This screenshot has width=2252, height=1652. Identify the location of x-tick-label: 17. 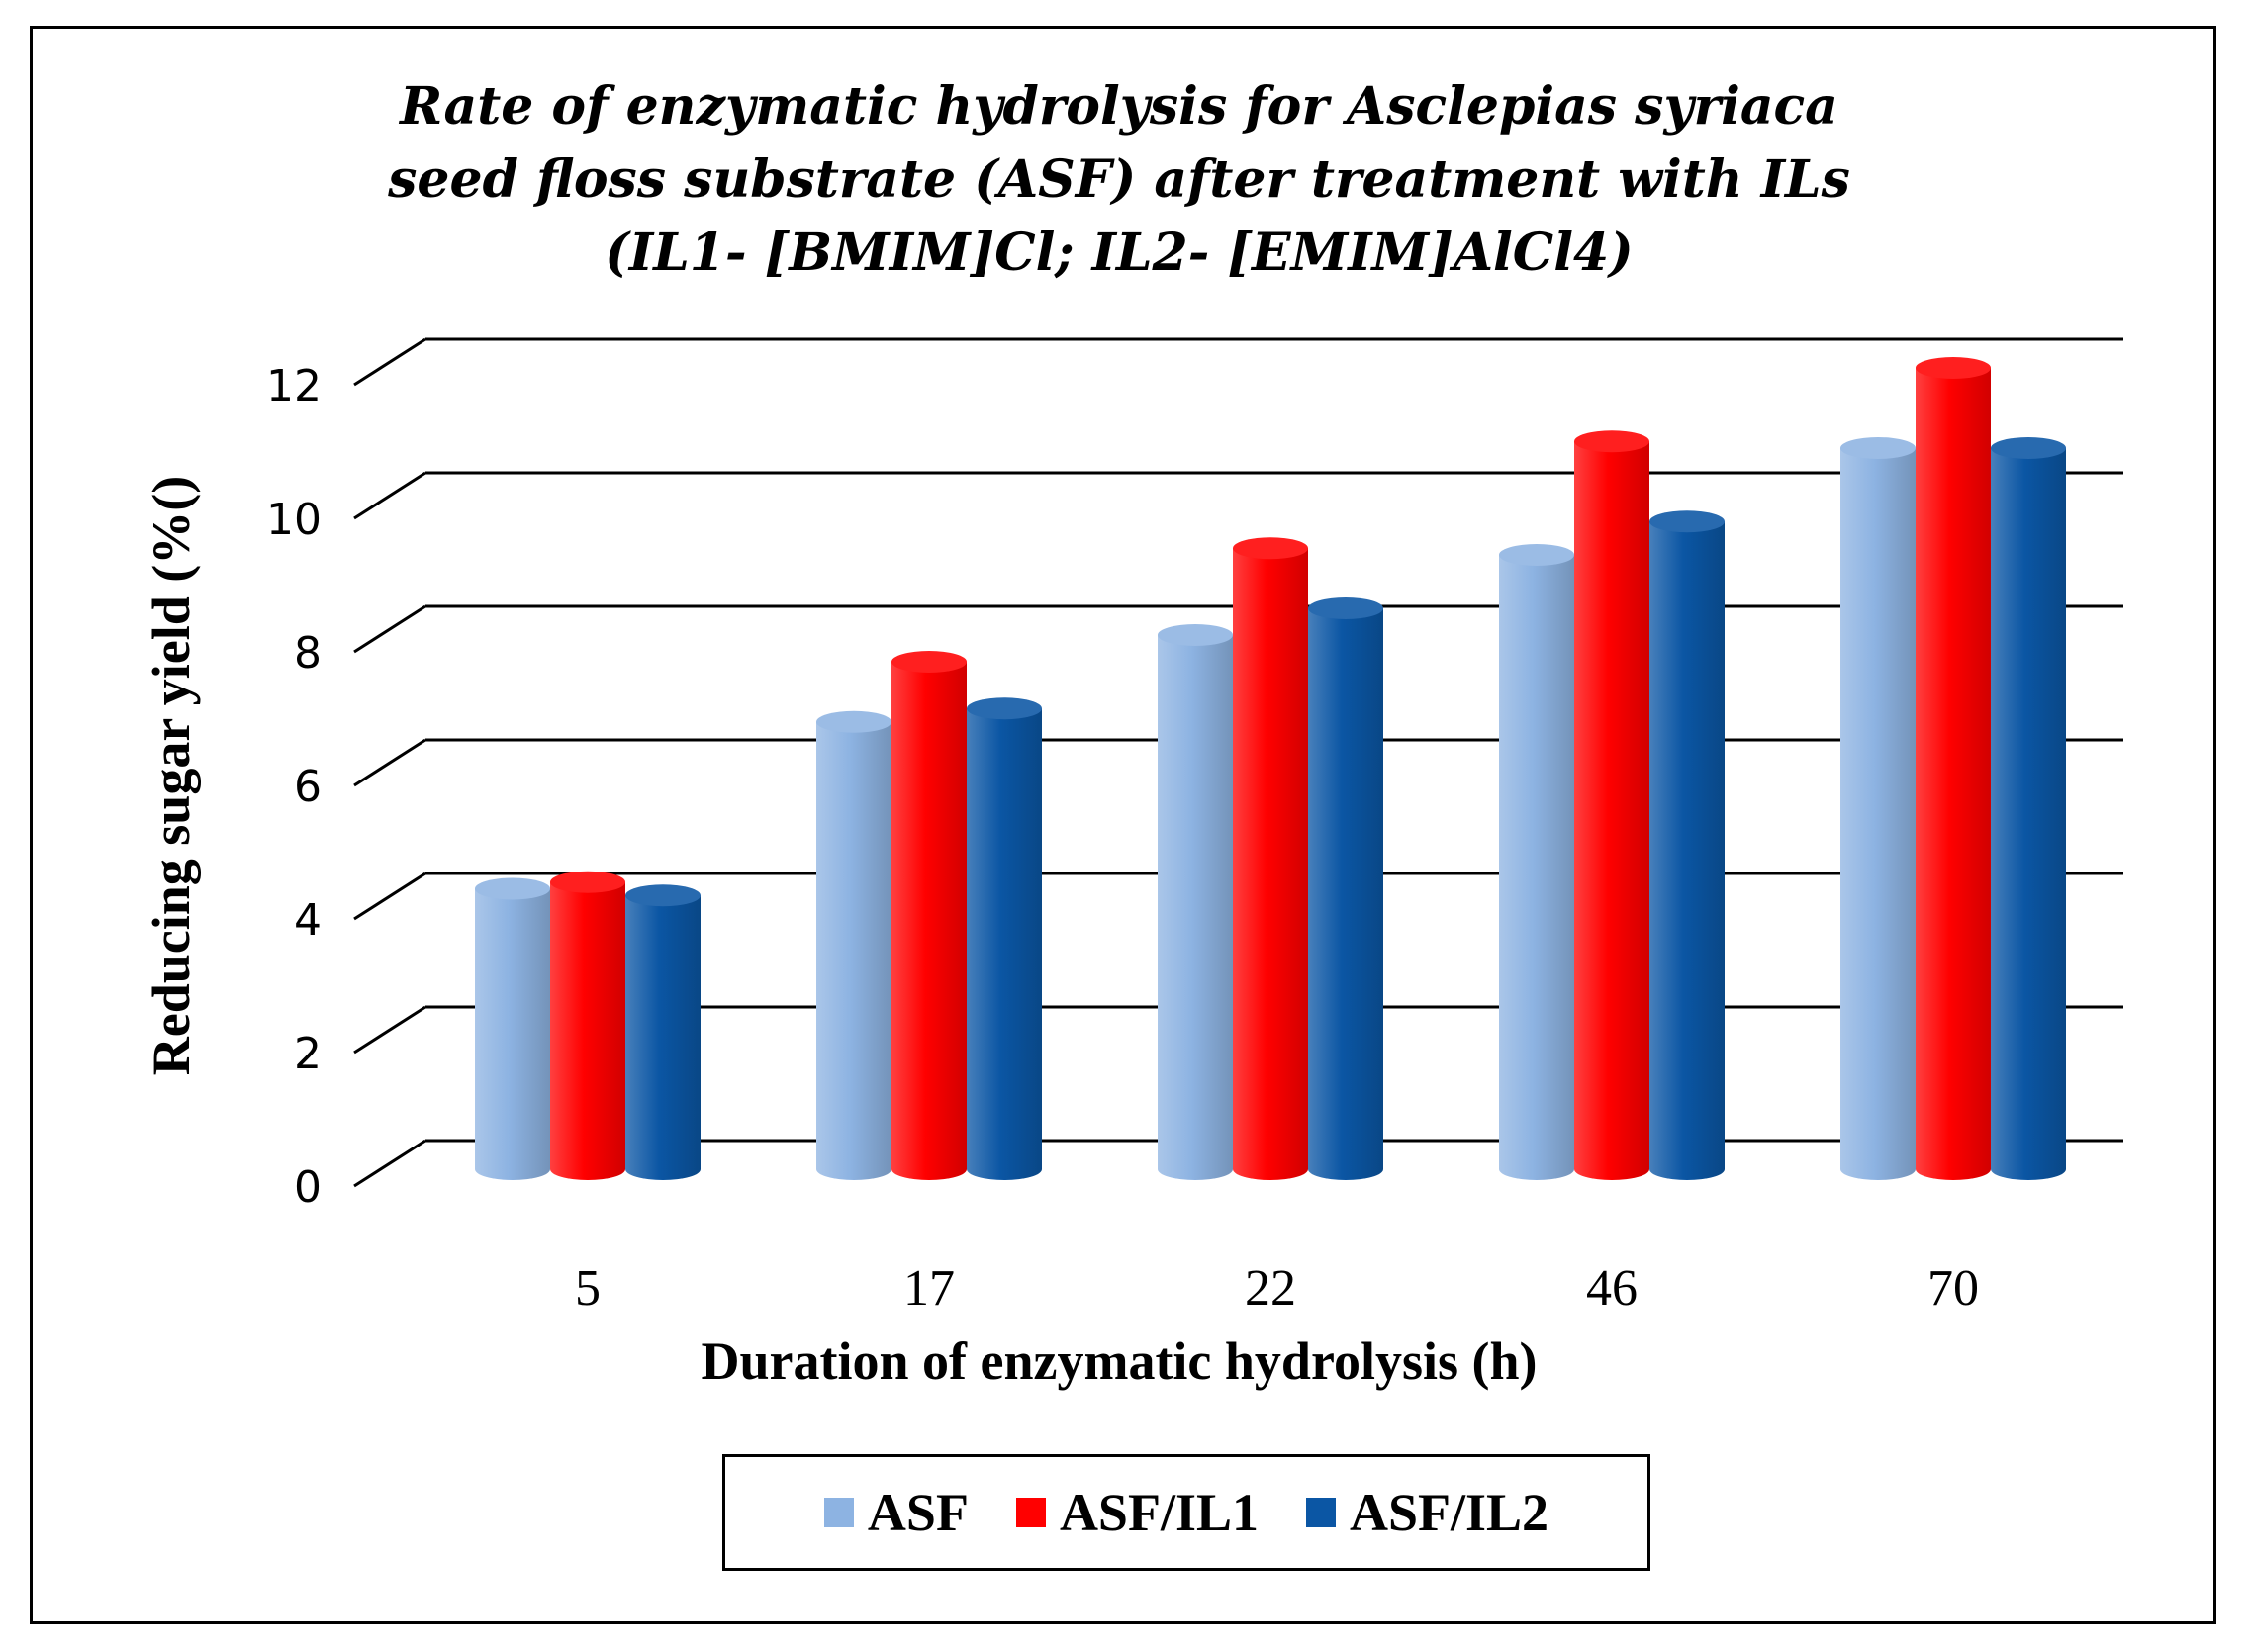
(929, 1288).